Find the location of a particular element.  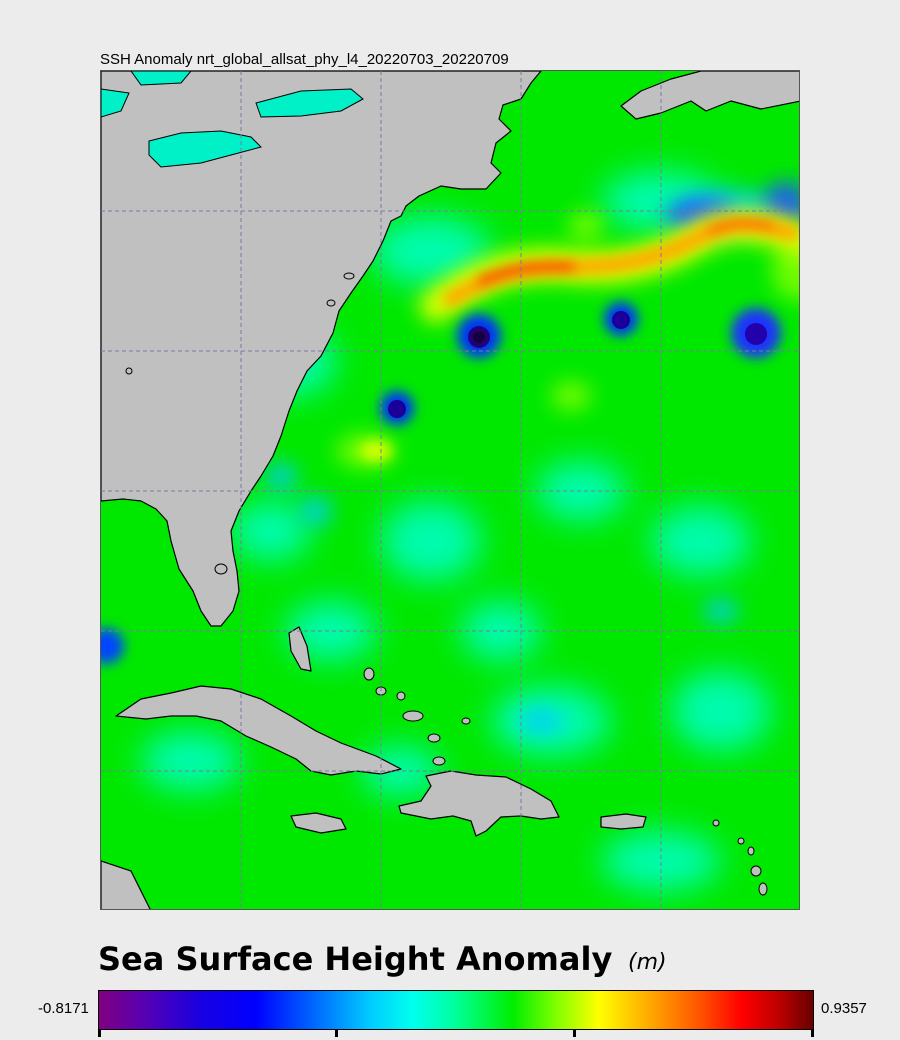

legend-unit: (m) is located at coordinates (647, 962).